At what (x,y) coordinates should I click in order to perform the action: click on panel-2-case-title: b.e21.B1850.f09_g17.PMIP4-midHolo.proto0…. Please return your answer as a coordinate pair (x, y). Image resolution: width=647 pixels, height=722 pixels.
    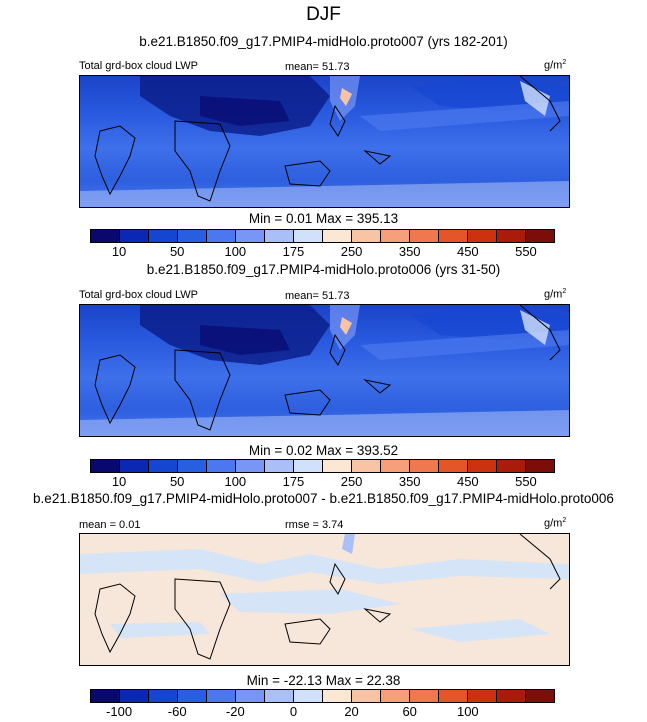
    Looking at the image, I should click on (323, 269).